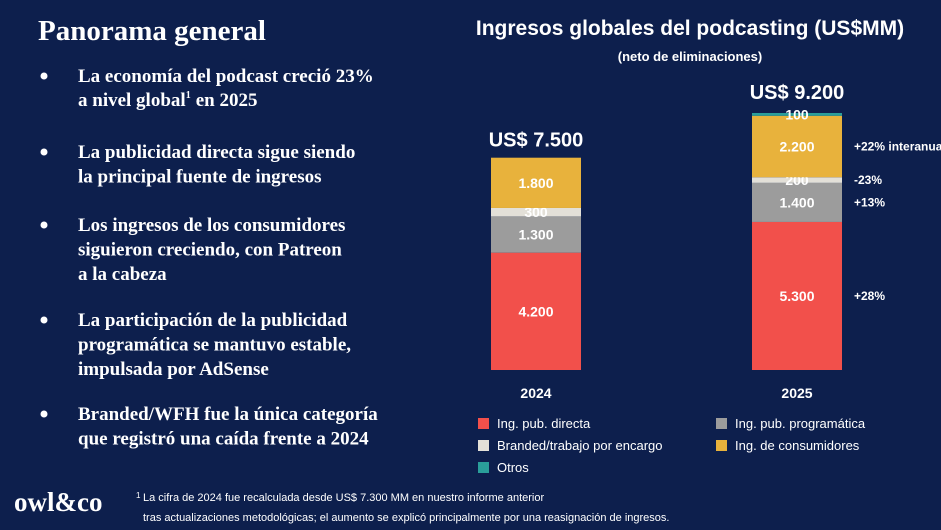 This screenshot has width=941, height=530. I want to click on change-label: -23%, so click(868, 180).